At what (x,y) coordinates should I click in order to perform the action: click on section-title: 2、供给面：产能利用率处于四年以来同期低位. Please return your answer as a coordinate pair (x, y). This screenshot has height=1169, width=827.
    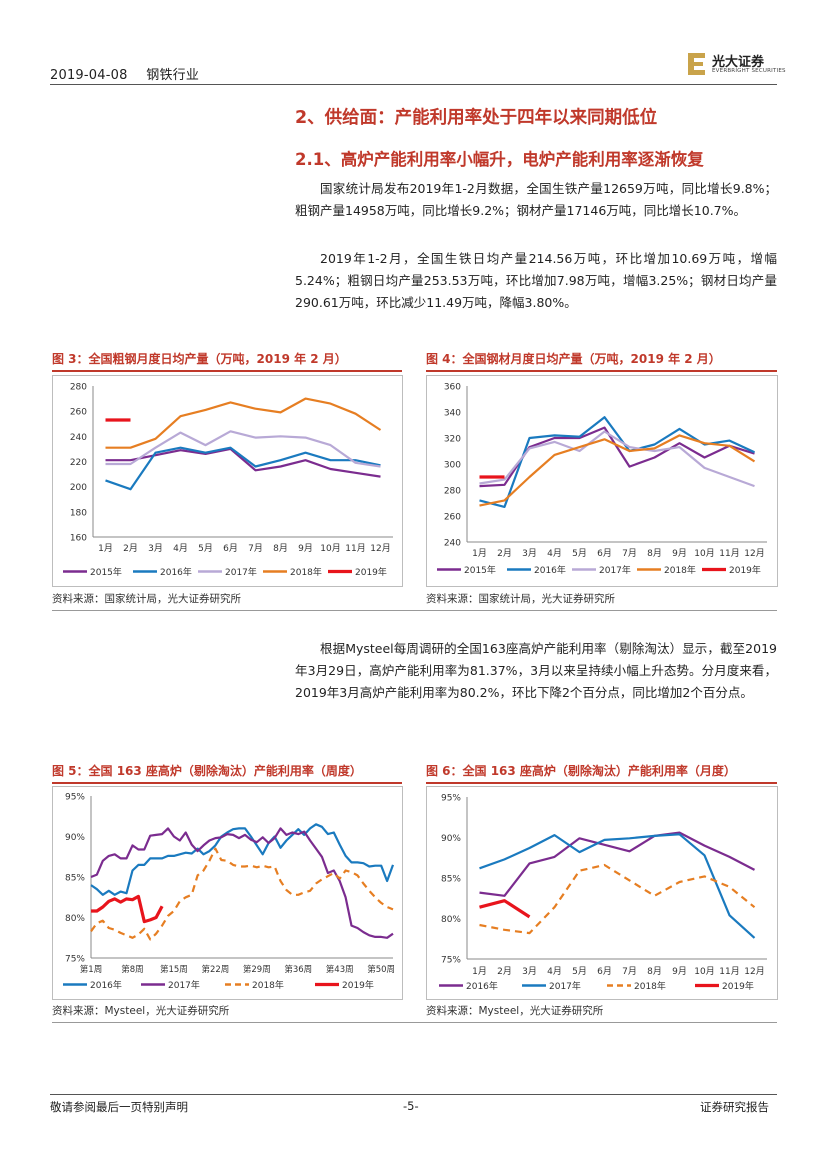
    Looking at the image, I should click on (476, 118).